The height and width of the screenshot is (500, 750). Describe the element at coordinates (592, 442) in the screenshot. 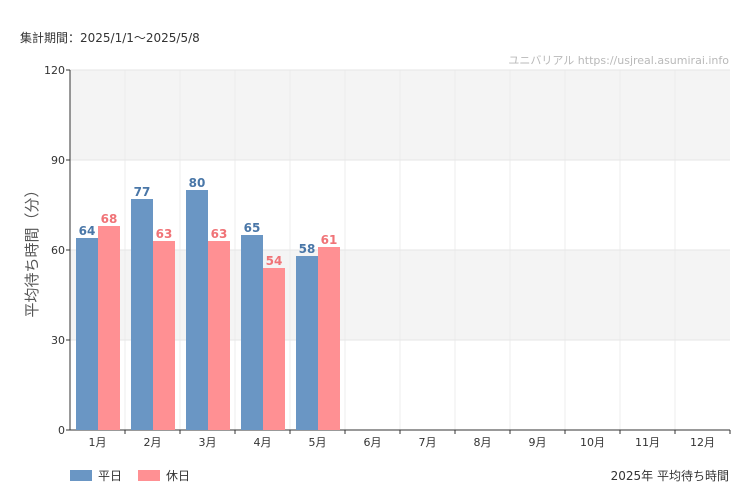

I see `x-tick-label: 10月` at that location.